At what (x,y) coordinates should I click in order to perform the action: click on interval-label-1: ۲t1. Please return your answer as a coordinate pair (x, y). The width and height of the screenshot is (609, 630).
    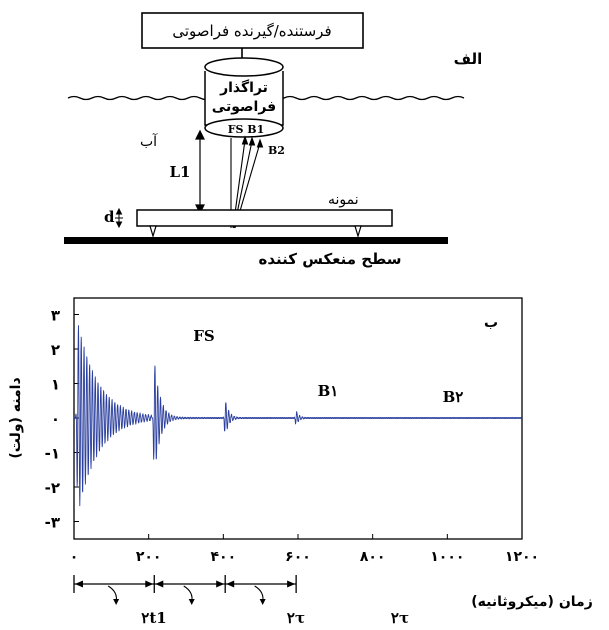
    Looking at the image, I should click on (153, 618).